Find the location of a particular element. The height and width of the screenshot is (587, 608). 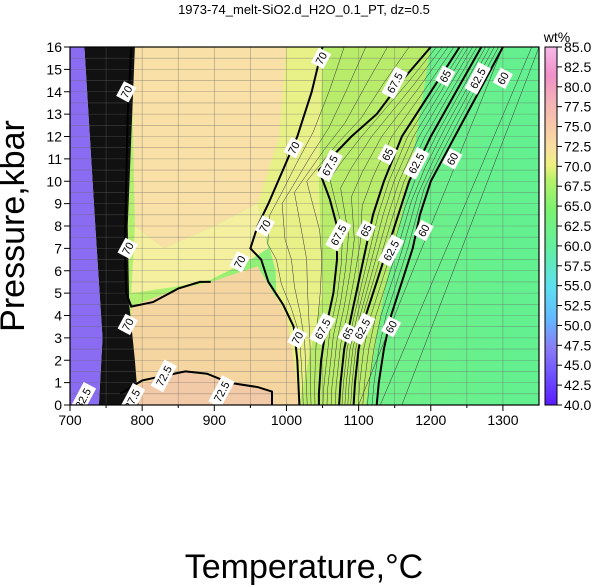

y-tick-label: 3 is located at coordinates (58, 338).